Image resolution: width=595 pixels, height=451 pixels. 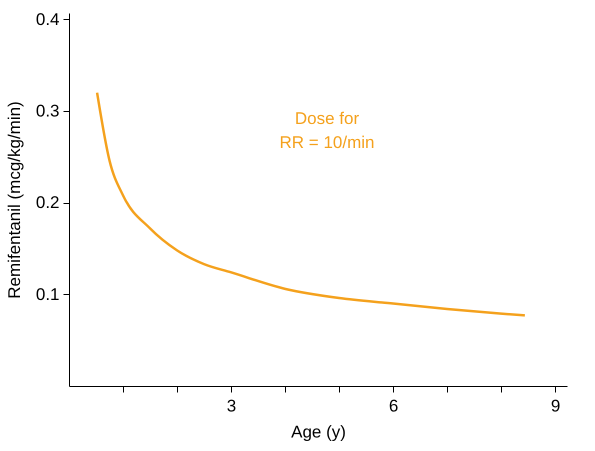 I want to click on y-tick-label: 0.4, so click(x=48, y=19).